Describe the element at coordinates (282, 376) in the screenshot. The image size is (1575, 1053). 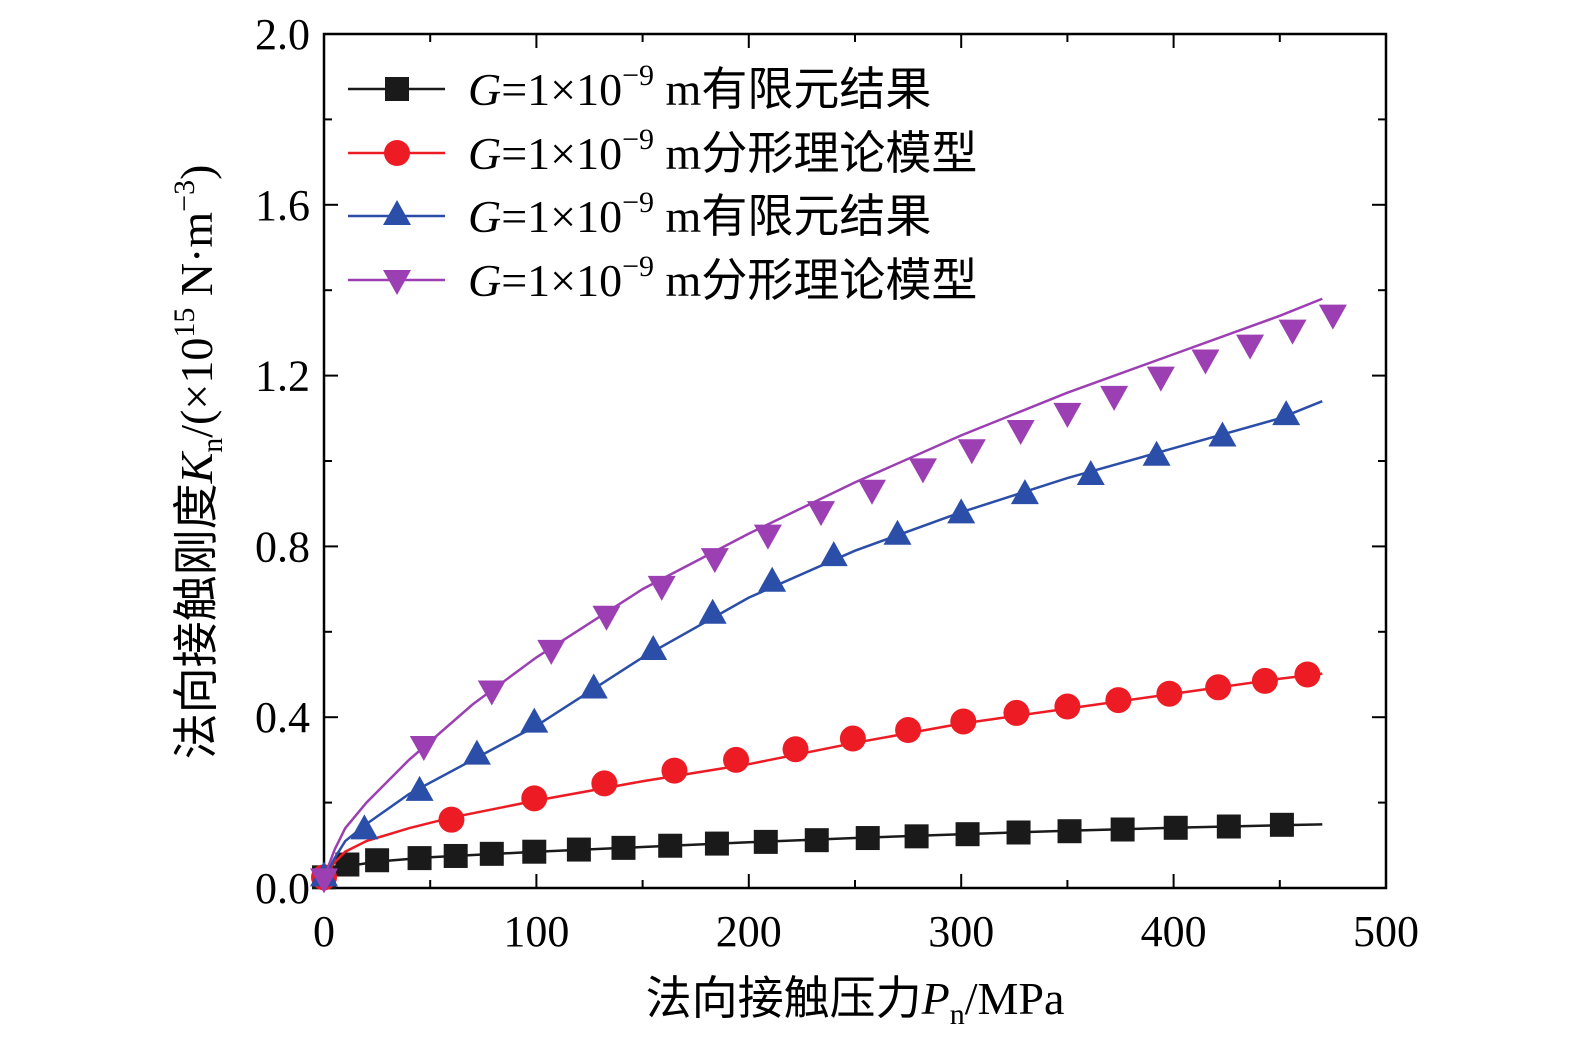
I see `y-tick-label: 1.2` at that location.